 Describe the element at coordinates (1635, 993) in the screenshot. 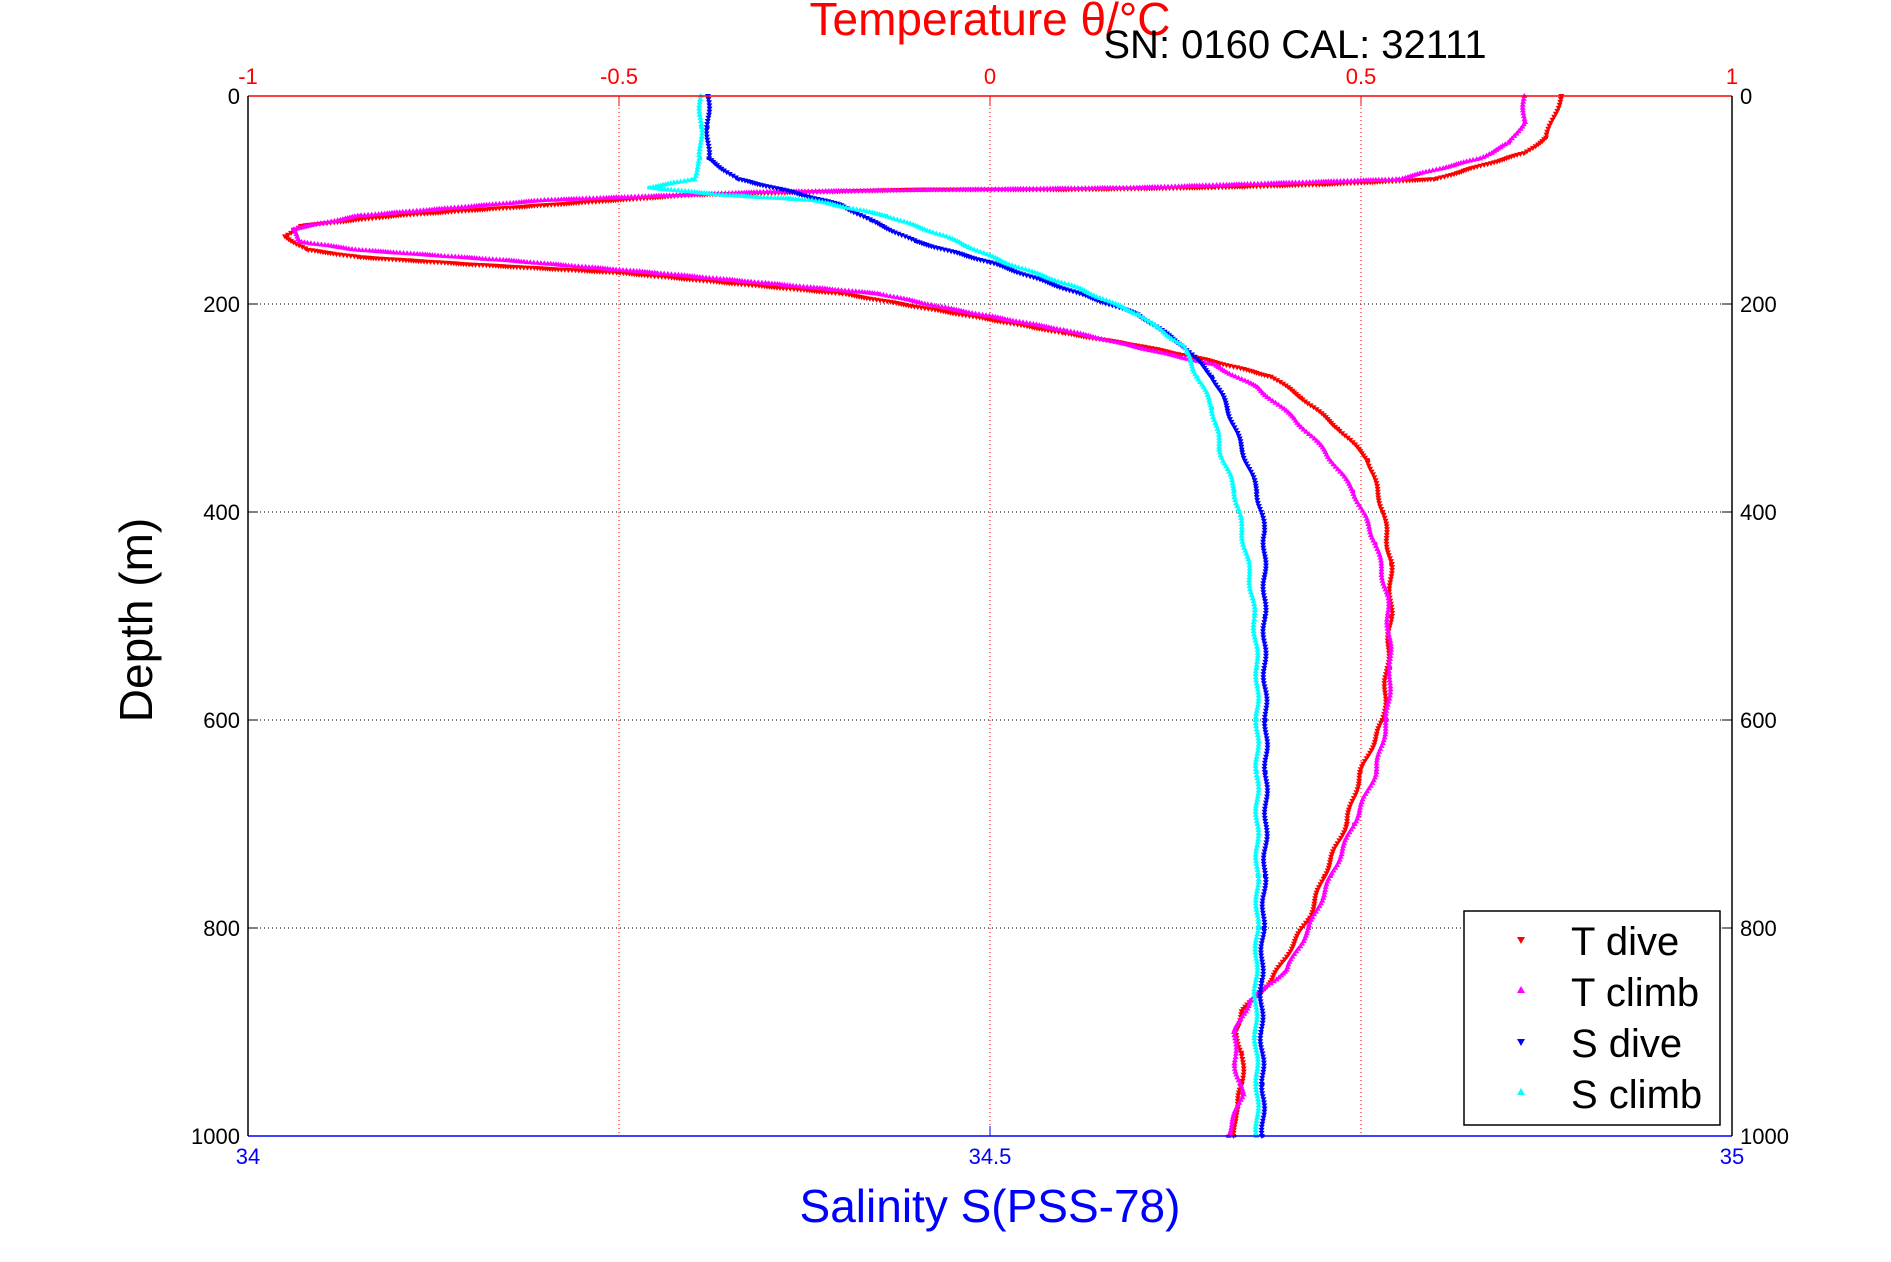

I see `legend-label-t-climb: T climb` at that location.